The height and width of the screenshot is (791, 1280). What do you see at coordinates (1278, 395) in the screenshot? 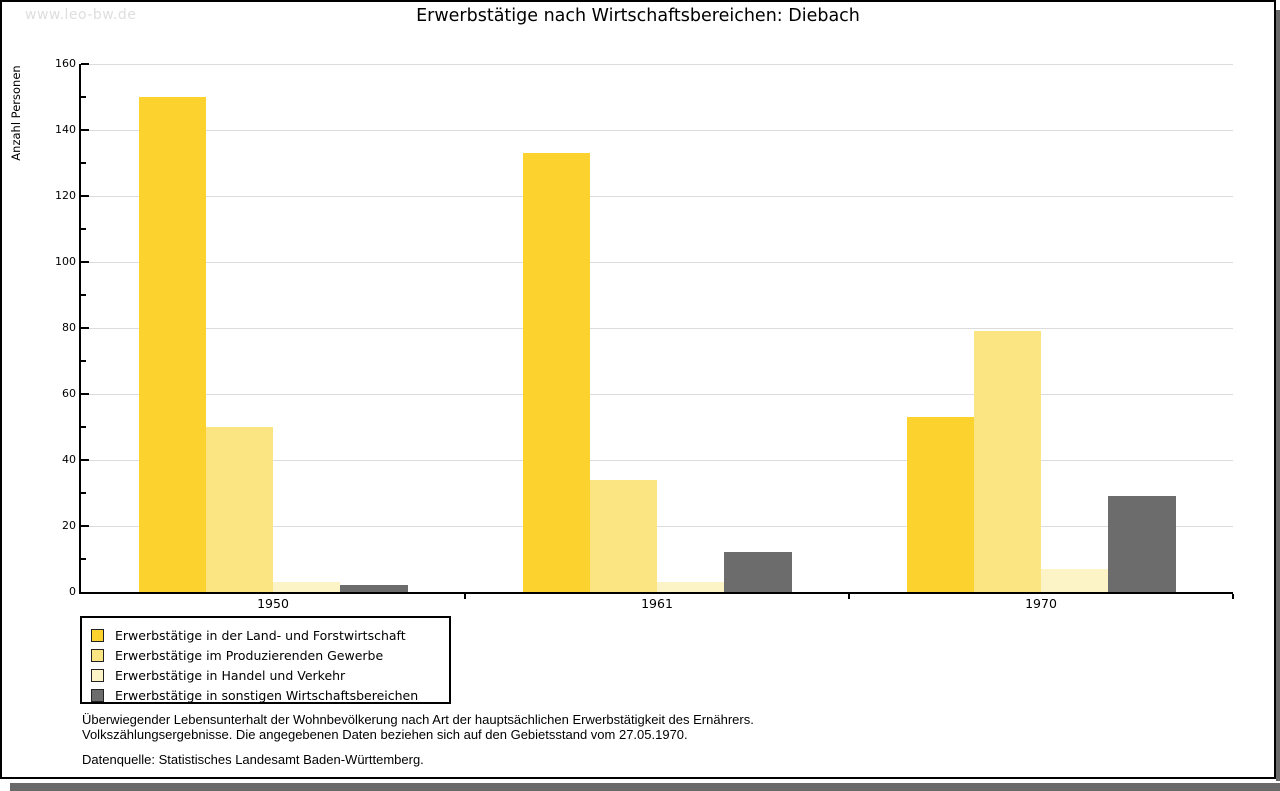
I see `frame-shadow-right` at bounding box center [1278, 395].